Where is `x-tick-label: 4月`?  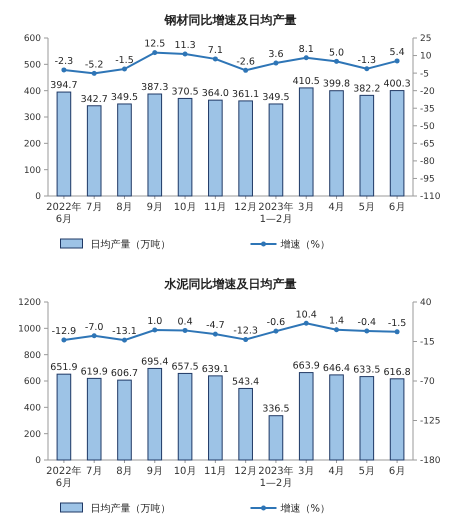 x-tick-label: 4月 is located at coordinates (336, 207).